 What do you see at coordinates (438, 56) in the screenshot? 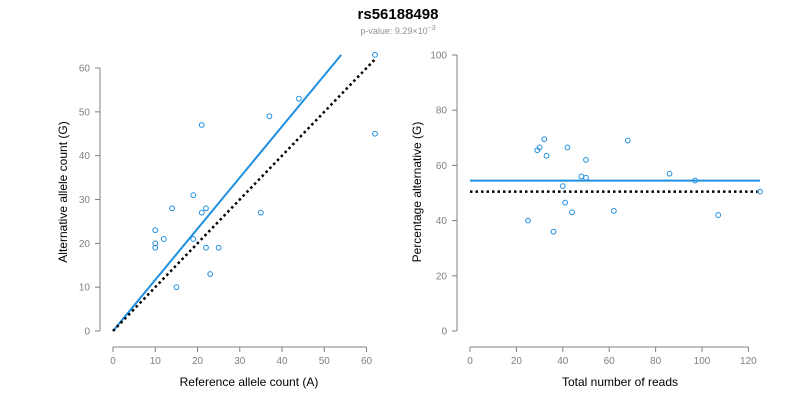
I see `y-tick-label: 100` at bounding box center [438, 56].